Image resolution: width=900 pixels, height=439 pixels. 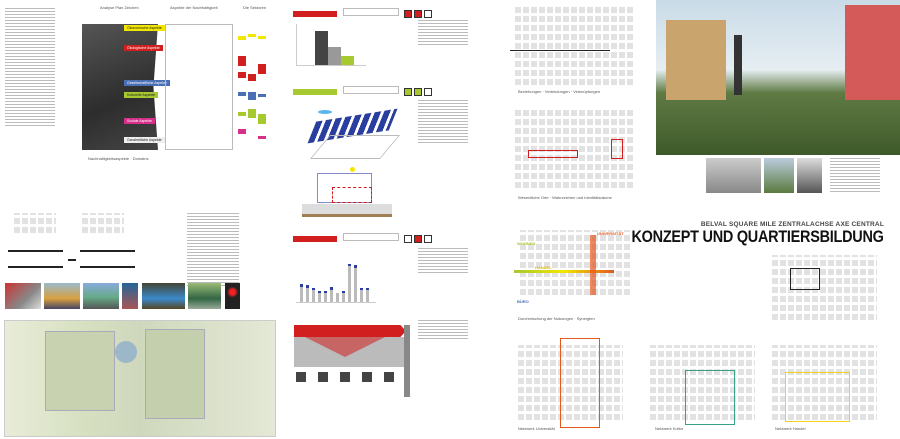 What do you see at coordinates (252, 84) in the screenshot?
I see `sector-matrix` at bounding box center [252, 84].